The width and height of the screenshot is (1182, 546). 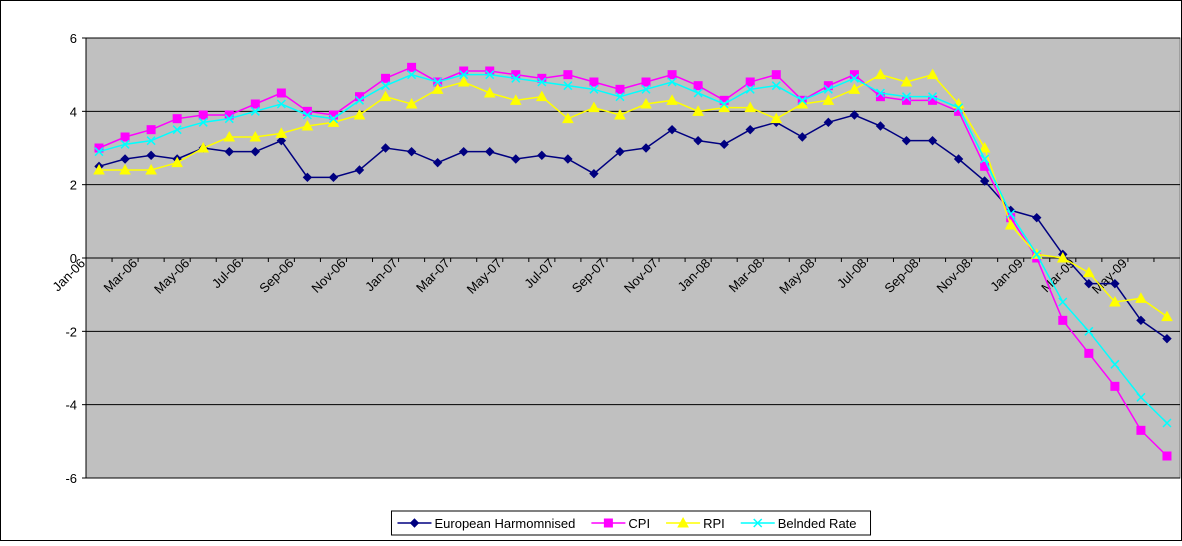 What do you see at coordinates (639, 523) in the screenshot?
I see `legend-label: CPI` at bounding box center [639, 523].